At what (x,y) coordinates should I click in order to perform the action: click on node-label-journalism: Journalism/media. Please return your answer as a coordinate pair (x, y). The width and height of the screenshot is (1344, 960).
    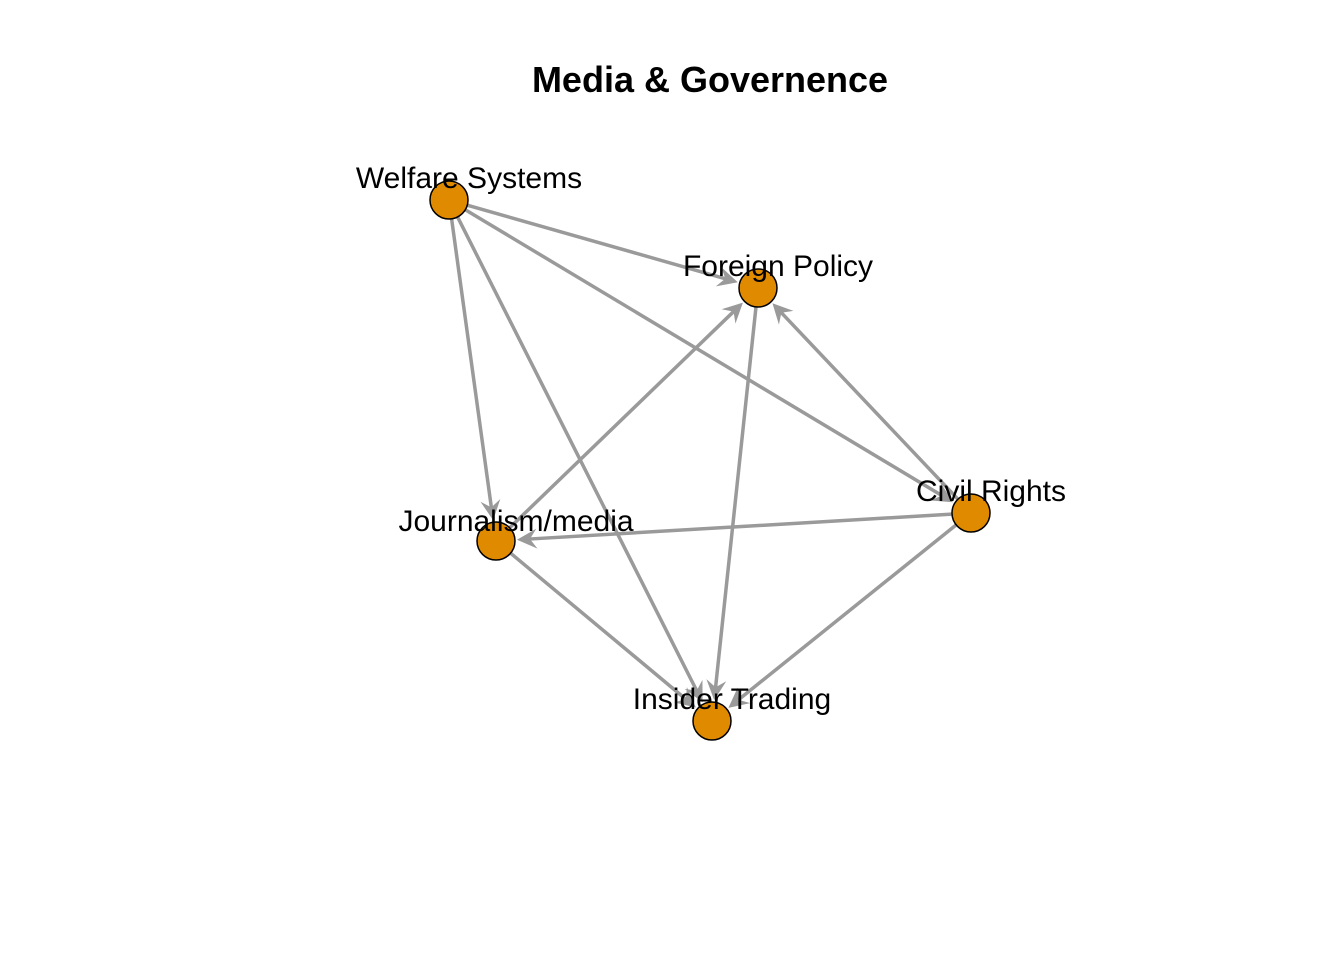
    Looking at the image, I should click on (515, 521).